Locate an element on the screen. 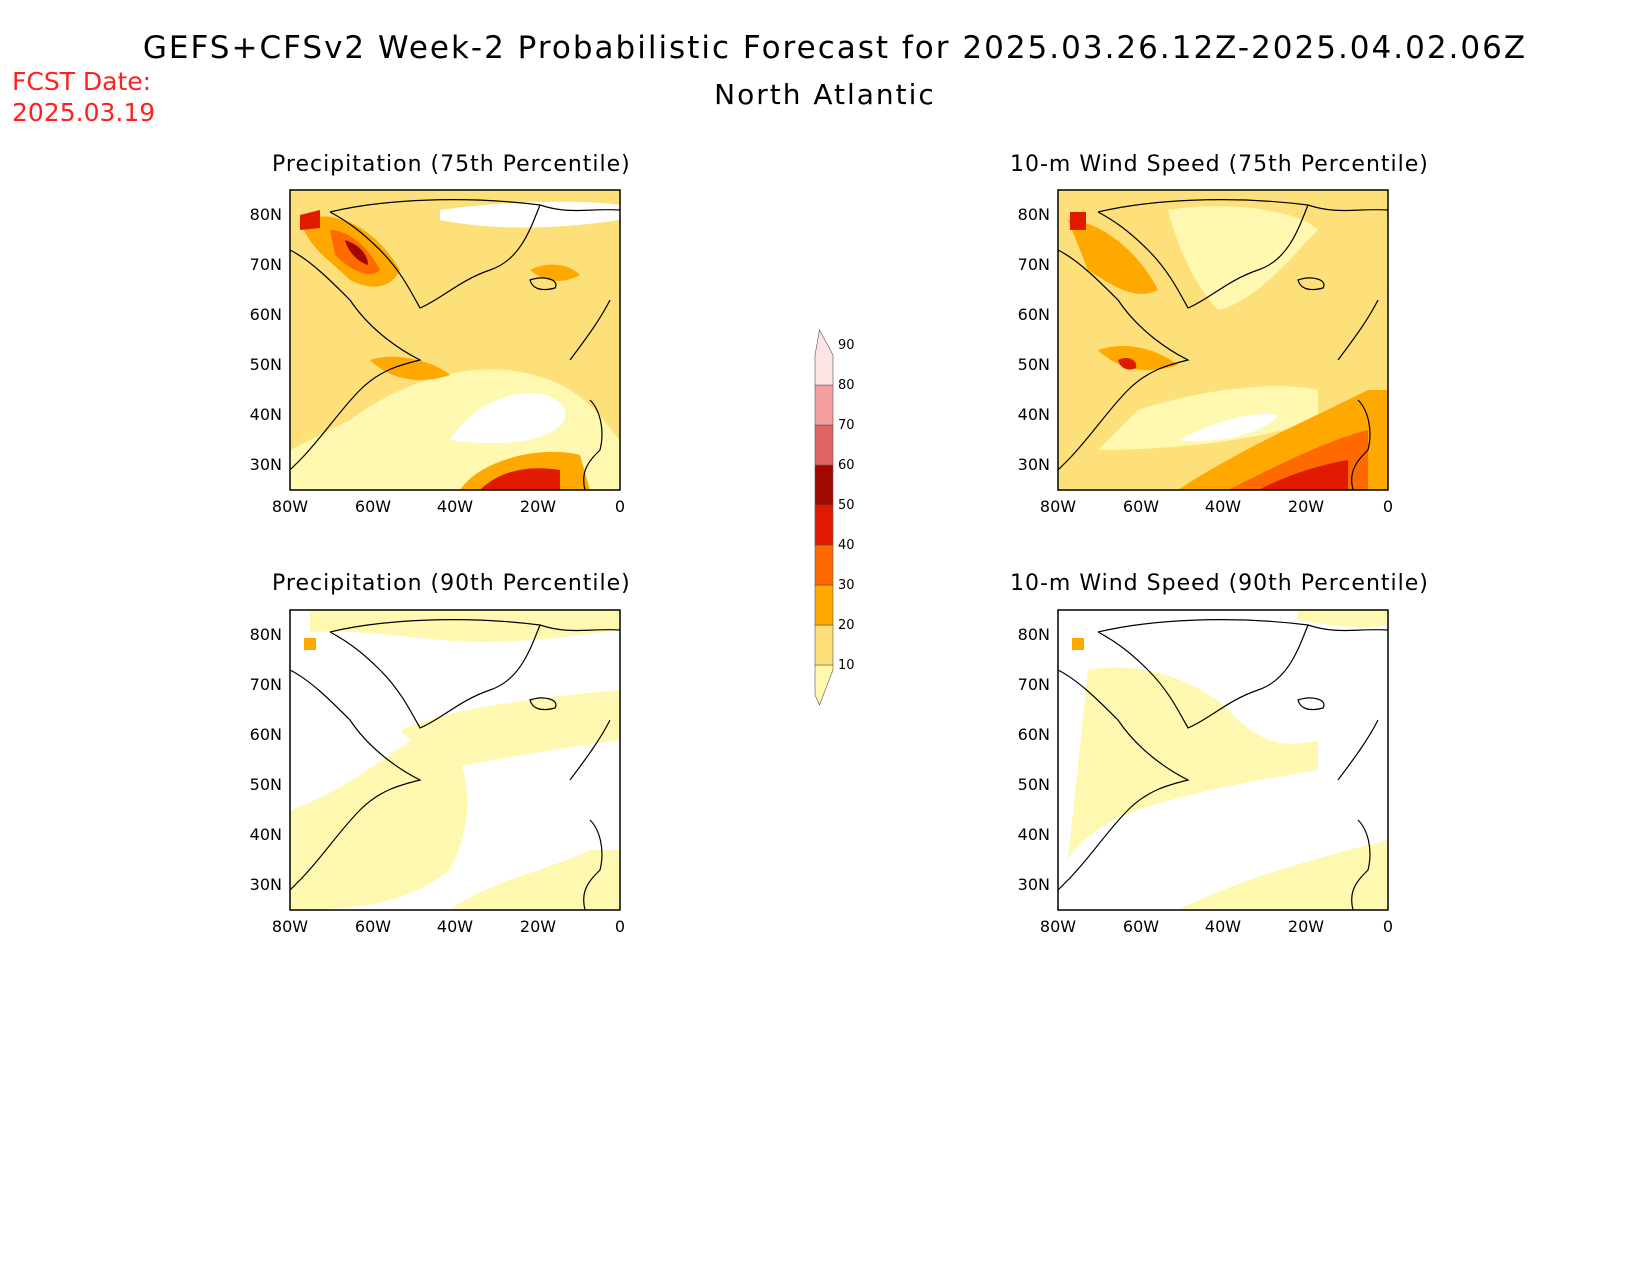 This screenshot has width=1650, height=1275. colorbar-label: 30 is located at coordinates (846, 585).